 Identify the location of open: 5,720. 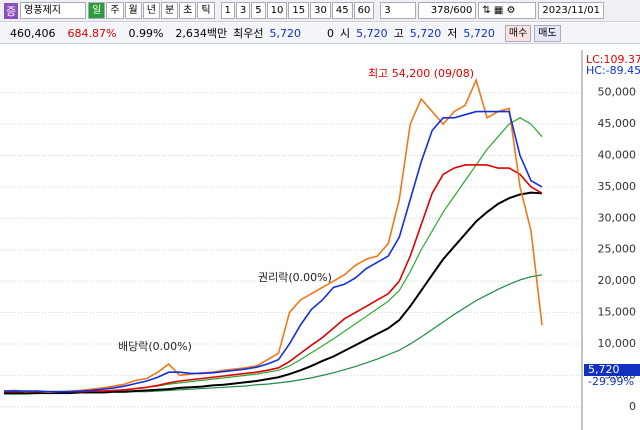
(372, 33).